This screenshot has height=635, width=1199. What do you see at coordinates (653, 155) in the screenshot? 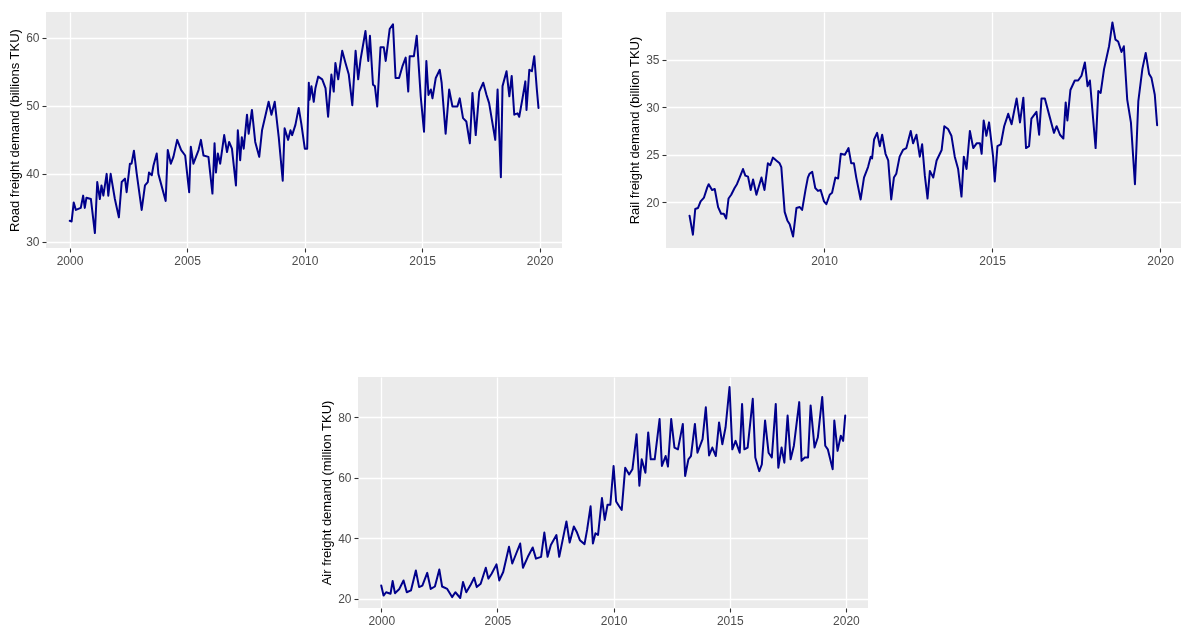
I see `y-tick-label: 25` at bounding box center [653, 155].